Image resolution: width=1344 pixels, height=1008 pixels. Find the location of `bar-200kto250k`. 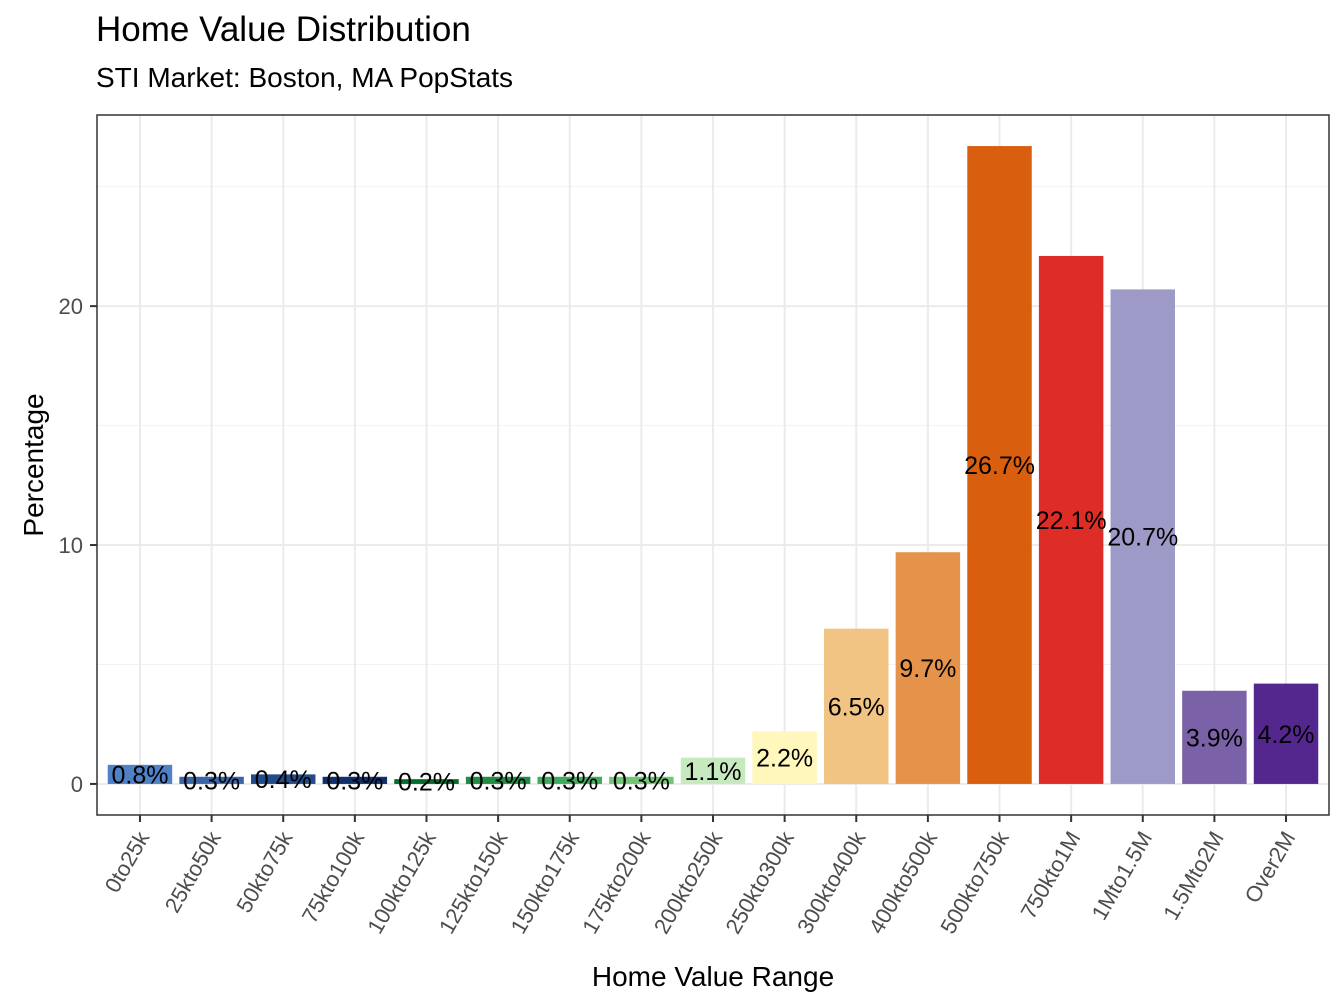

bar-200kto250k is located at coordinates (713, 770).